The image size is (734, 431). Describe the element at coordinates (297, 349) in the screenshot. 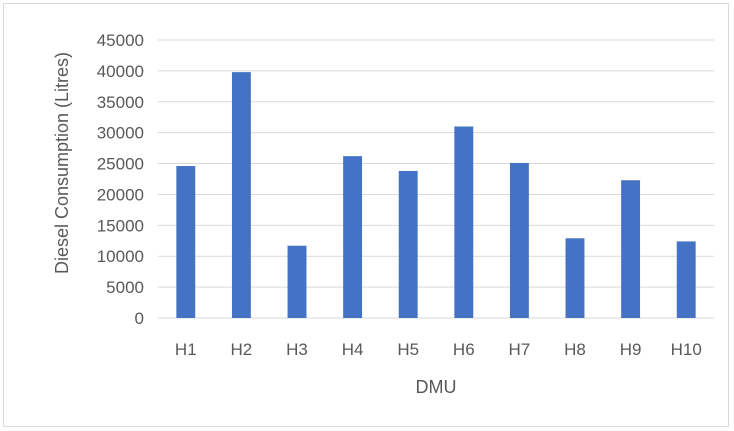

I see `x-tick-label: H3` at that location.